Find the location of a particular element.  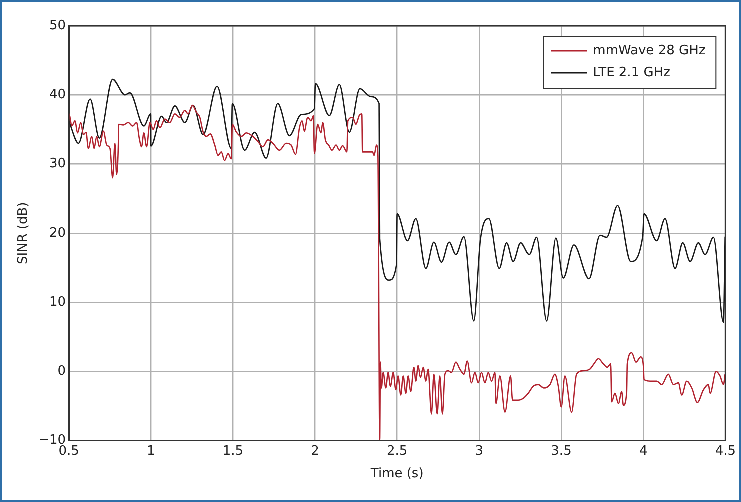

x-tick-label: 2.5 is located at coordinates (397, 451).